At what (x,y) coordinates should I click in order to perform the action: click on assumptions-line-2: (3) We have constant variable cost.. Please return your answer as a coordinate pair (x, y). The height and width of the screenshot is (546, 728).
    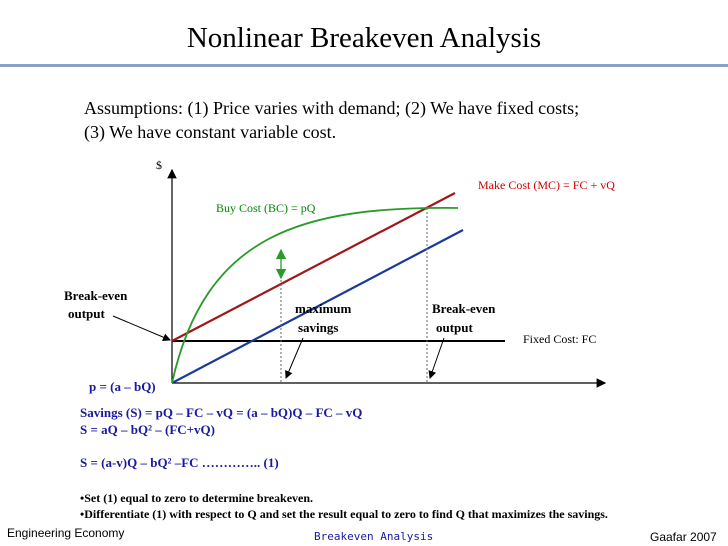
    Looking at the image, I should click on (210, 132).